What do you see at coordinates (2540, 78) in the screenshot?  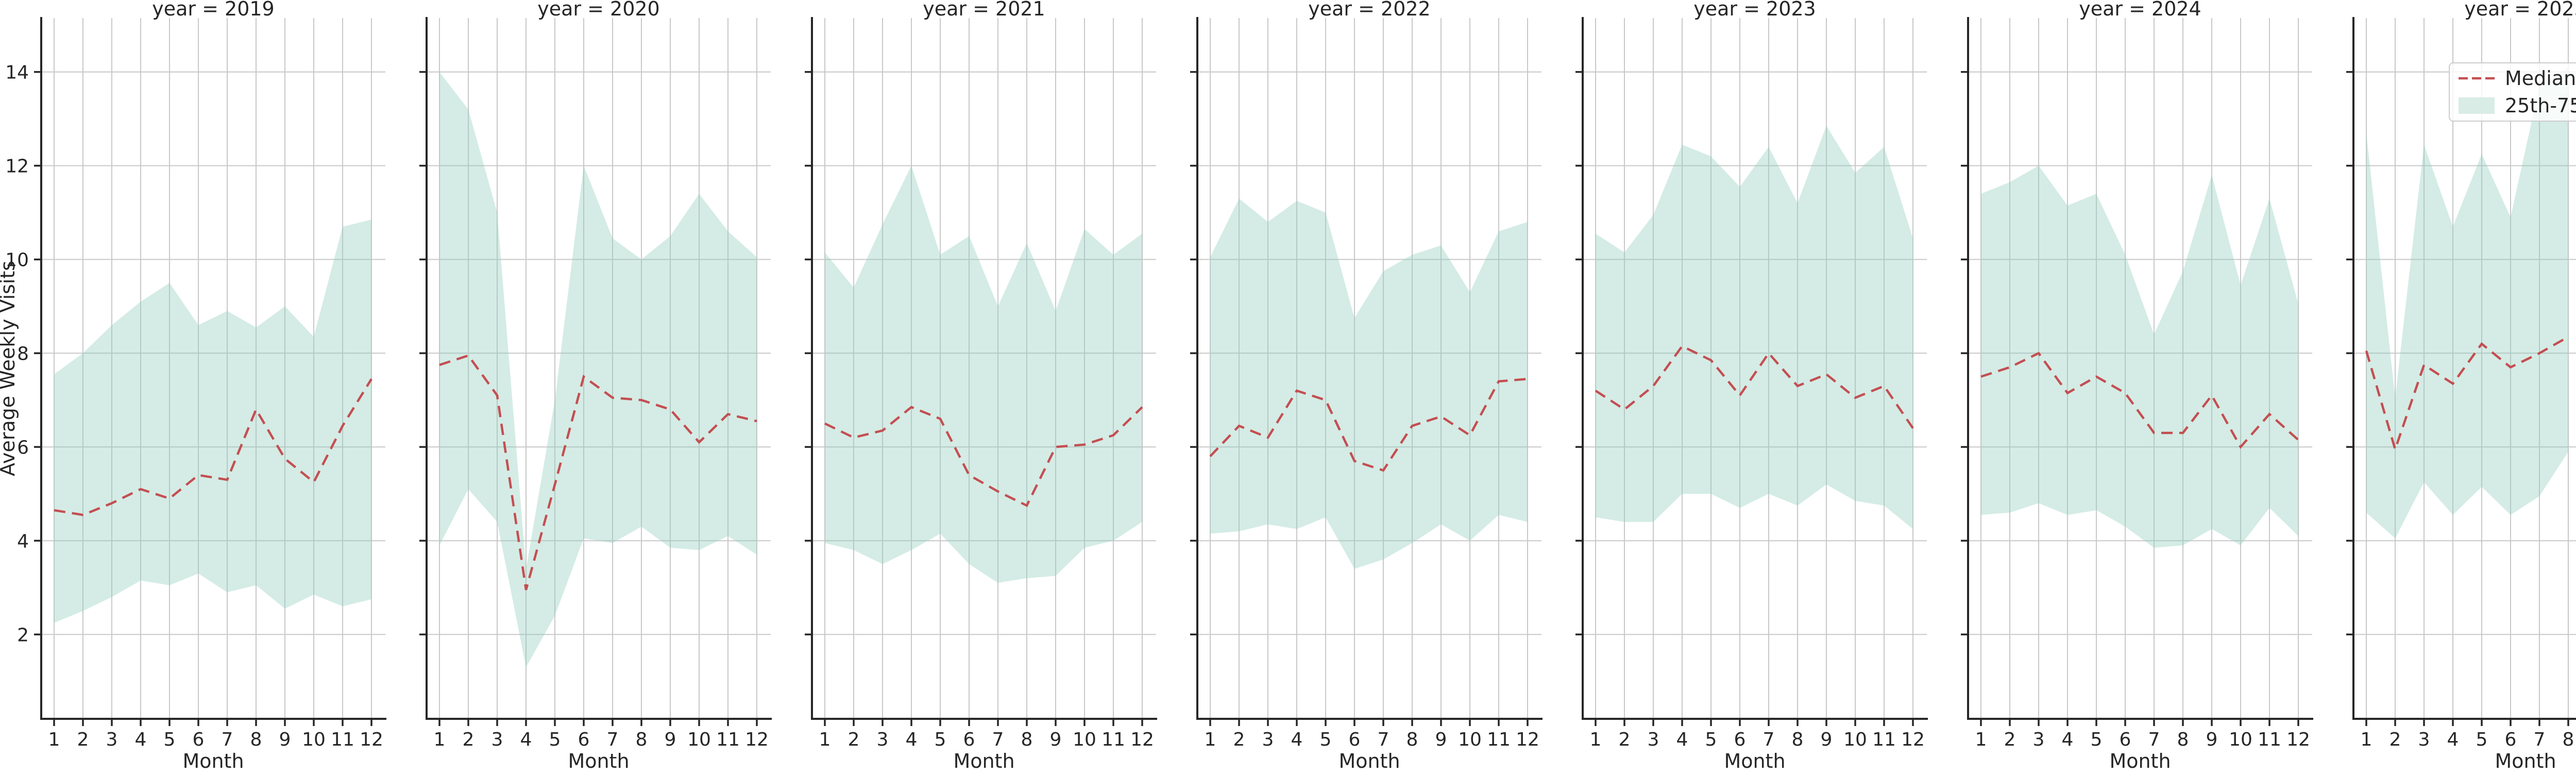 I see `legend-median-label: Median` at bounding box center [2540, 78].